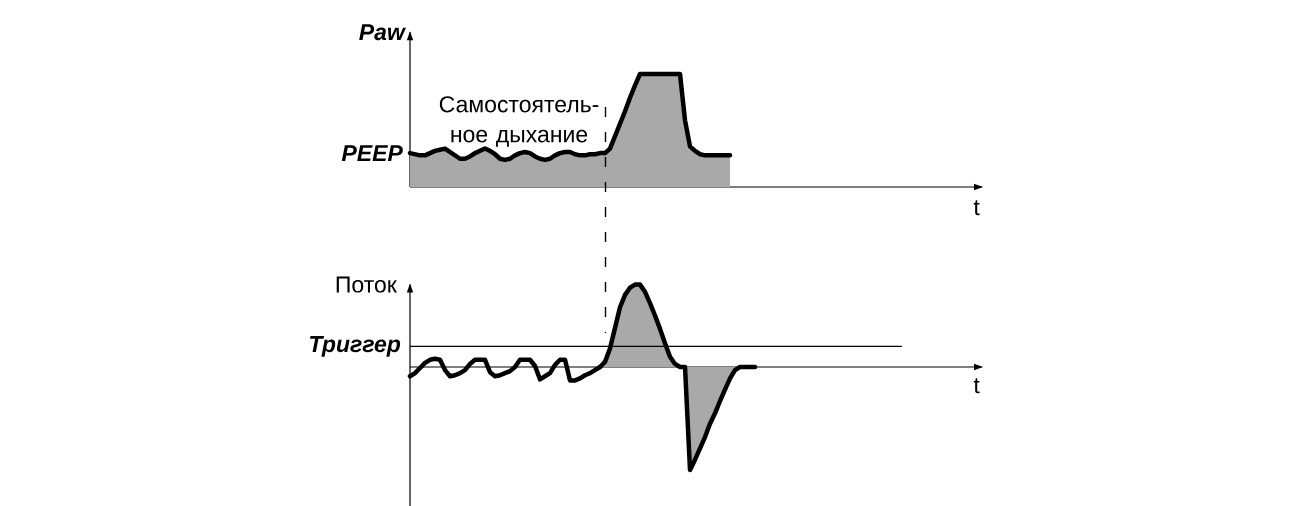 This screenshot has height=506, width=1289. Describe the element at coordinates (372, 153) in the screenshot. I see `text: PEEP` at that location.